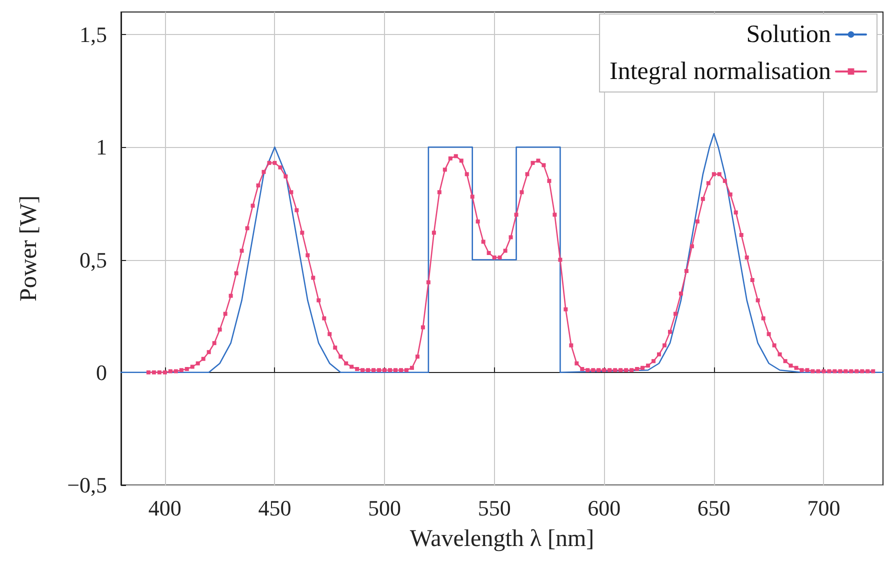 Image resolution: width=885 pixels, height=577 pixels. I want to click on x-tick-label: 450, so click(275, 508).